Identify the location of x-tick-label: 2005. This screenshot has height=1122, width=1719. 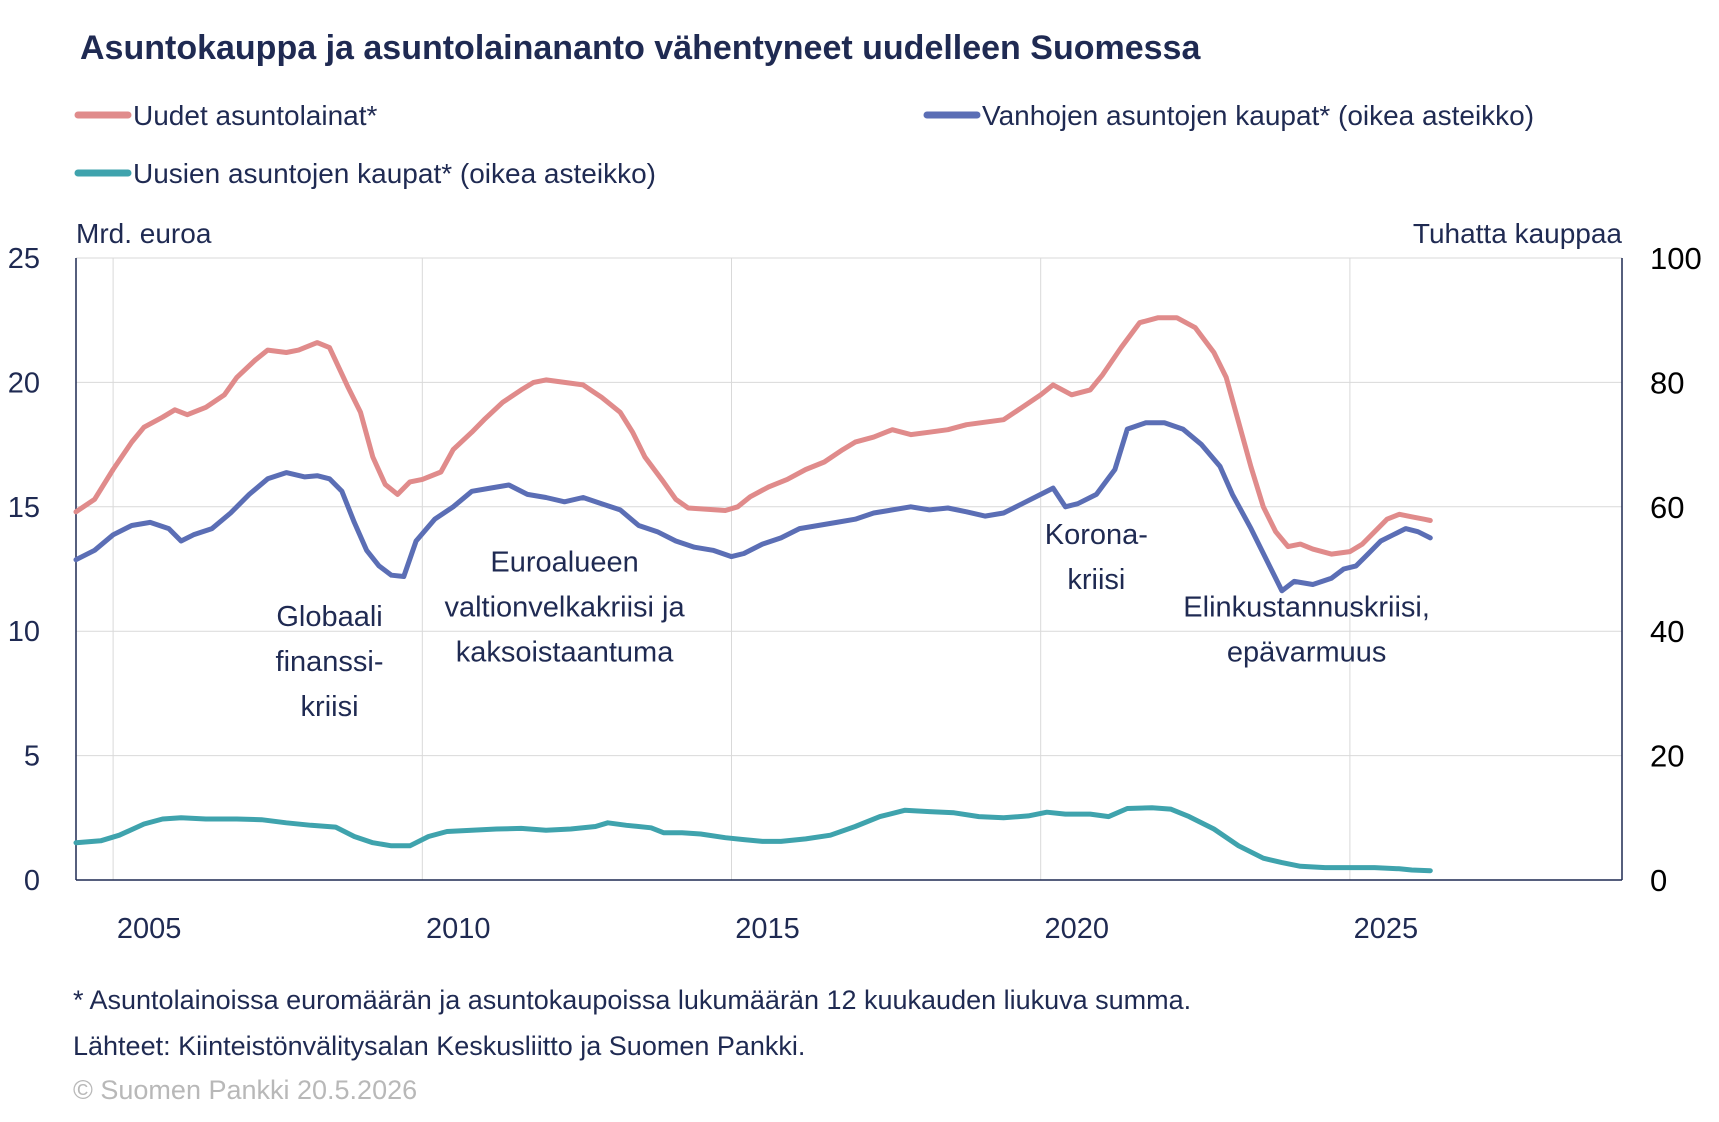
(149, 929).